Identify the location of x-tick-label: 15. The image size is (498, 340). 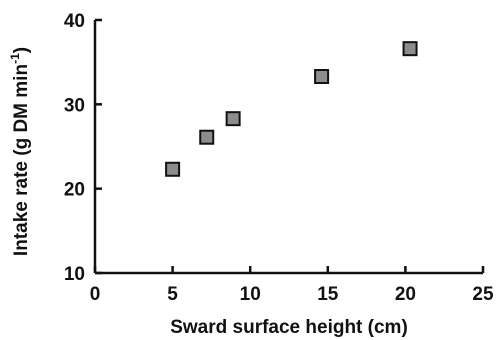
(328, 294).